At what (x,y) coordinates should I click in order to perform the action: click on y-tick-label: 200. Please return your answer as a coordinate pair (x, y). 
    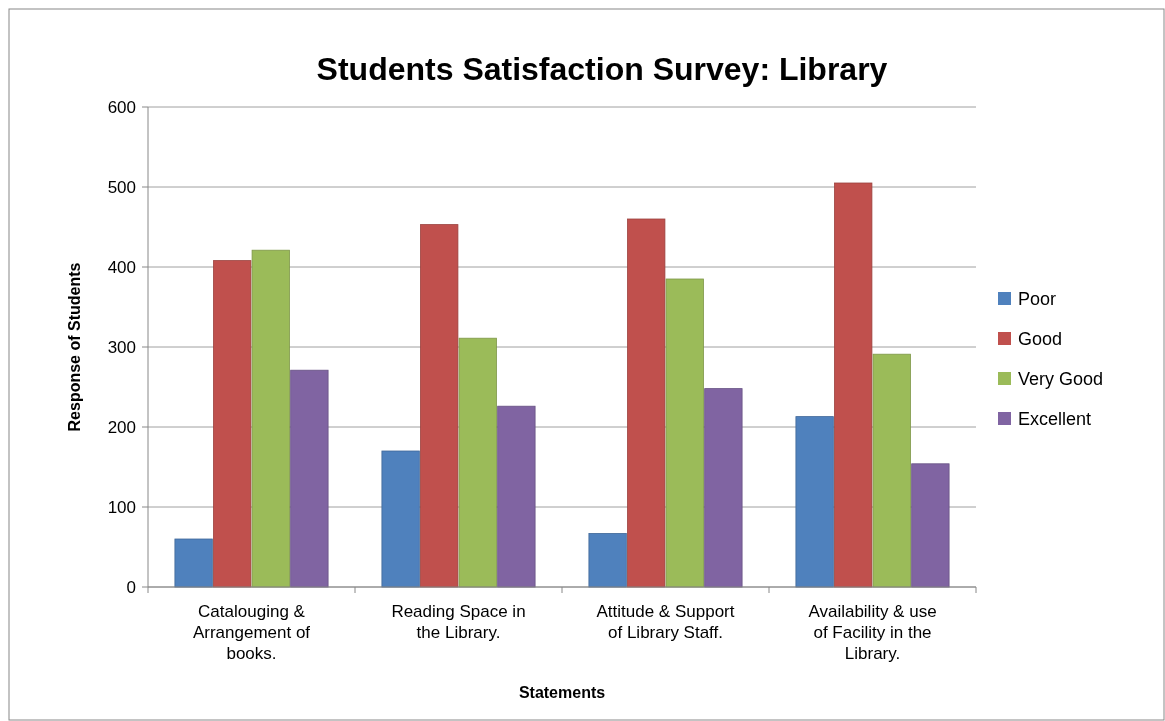
    Looking at the image, I should click on (121, 427).